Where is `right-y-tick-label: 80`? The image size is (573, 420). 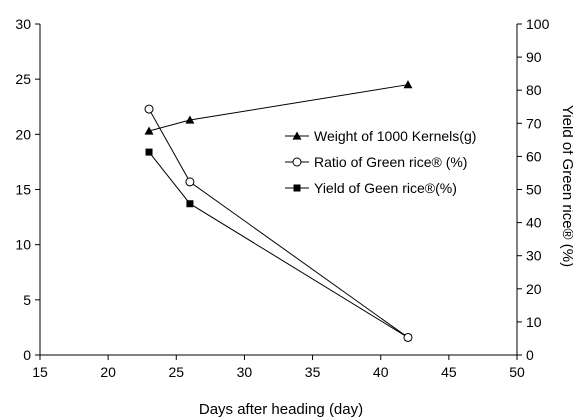 right-y-tick-label: 80 is located at coordinates (534, 90).